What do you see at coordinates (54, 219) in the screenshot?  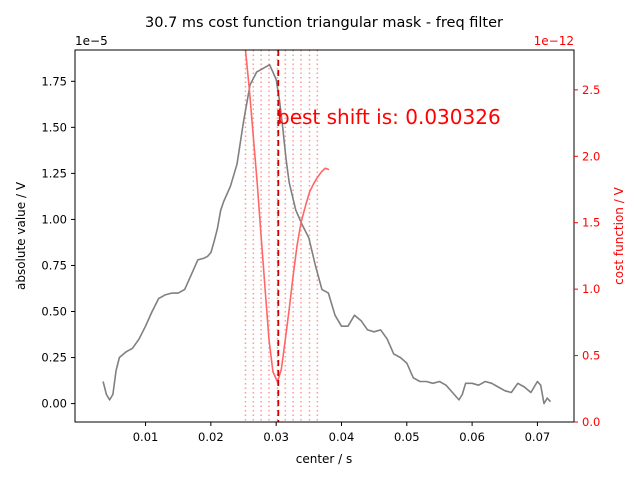 I see `y-tick-label: 1.00` at bounding box center [54, 219].